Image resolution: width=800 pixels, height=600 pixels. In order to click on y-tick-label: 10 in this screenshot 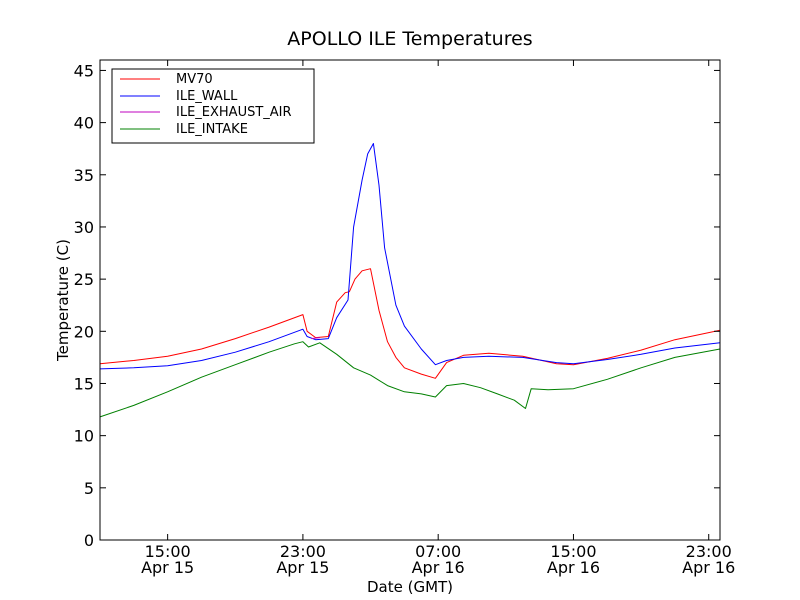, I will do `click(84, 436)`.